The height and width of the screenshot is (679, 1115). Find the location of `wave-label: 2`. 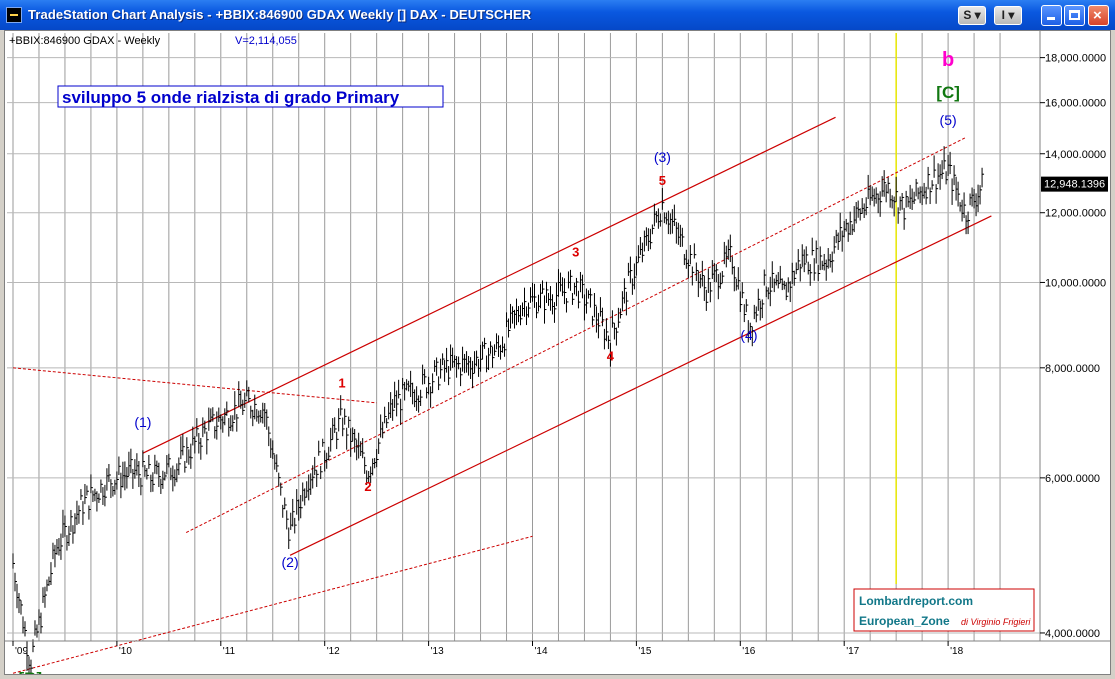

wave-label: 2 is located at coordinates (367, 486).